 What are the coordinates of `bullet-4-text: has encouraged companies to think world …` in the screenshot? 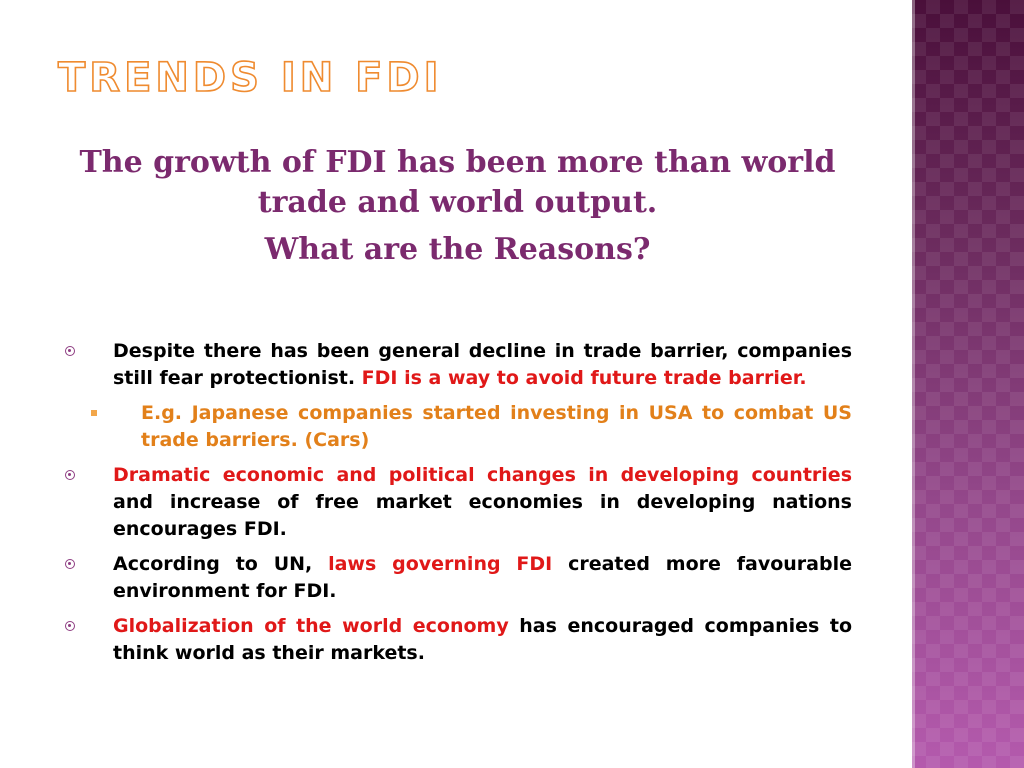 It's located at (482, 639).